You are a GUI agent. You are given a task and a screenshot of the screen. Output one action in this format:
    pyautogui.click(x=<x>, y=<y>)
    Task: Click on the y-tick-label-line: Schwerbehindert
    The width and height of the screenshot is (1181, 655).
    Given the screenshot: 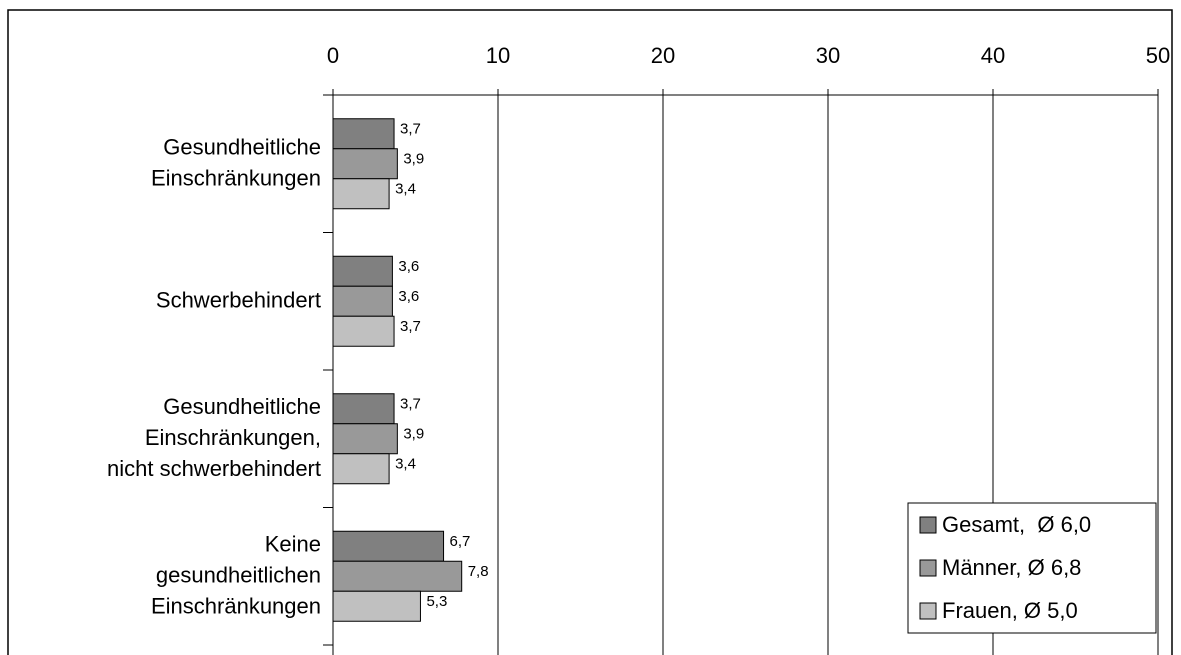 What is the action you would take?
    pyautogui.click(x=238, y=299)
    